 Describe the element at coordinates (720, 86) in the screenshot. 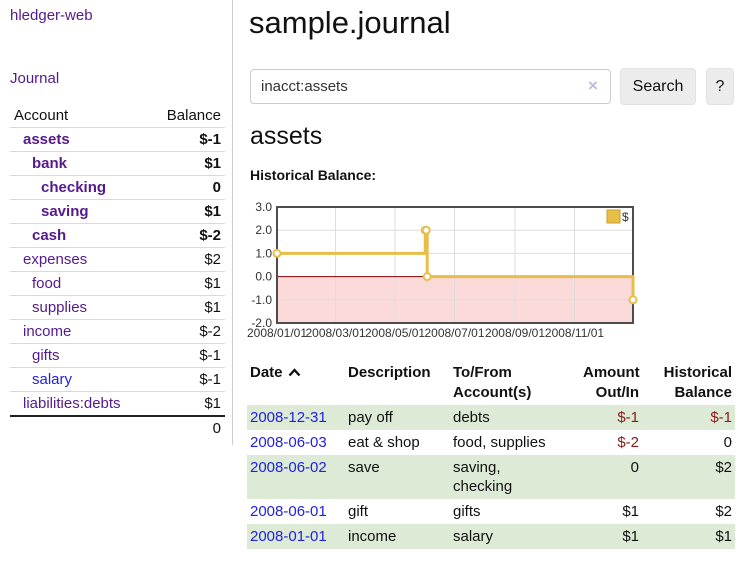

I see `help-button: ?` at that location.